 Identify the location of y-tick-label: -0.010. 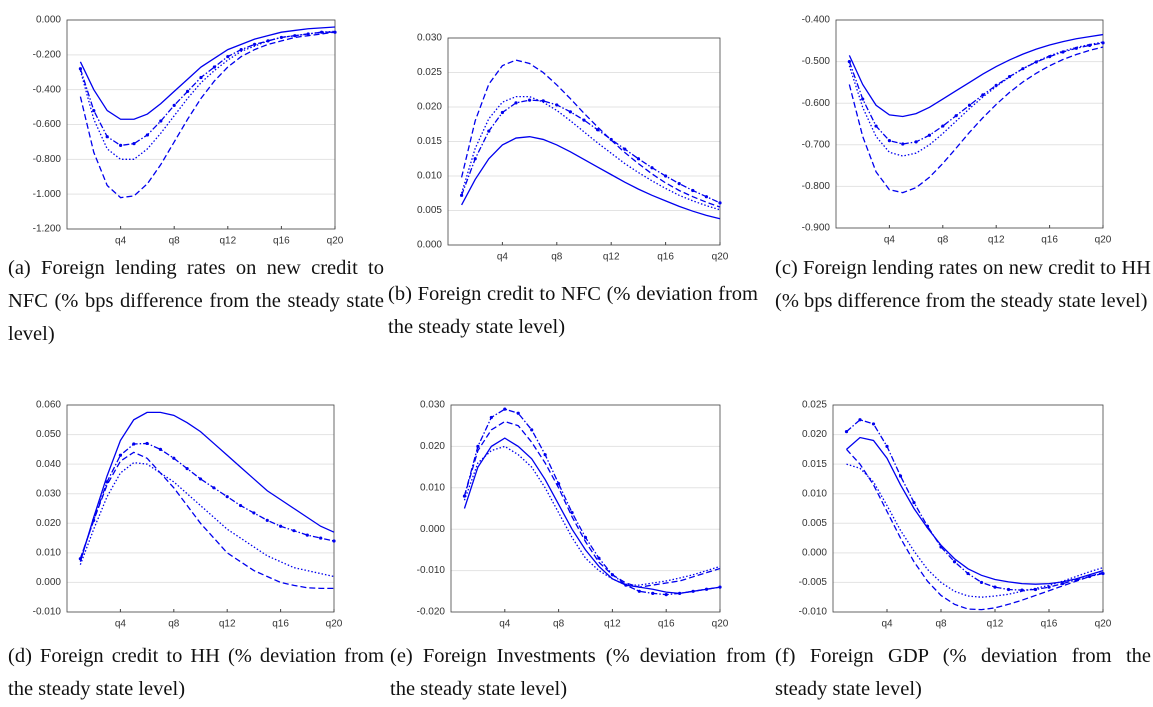
(431, 570).